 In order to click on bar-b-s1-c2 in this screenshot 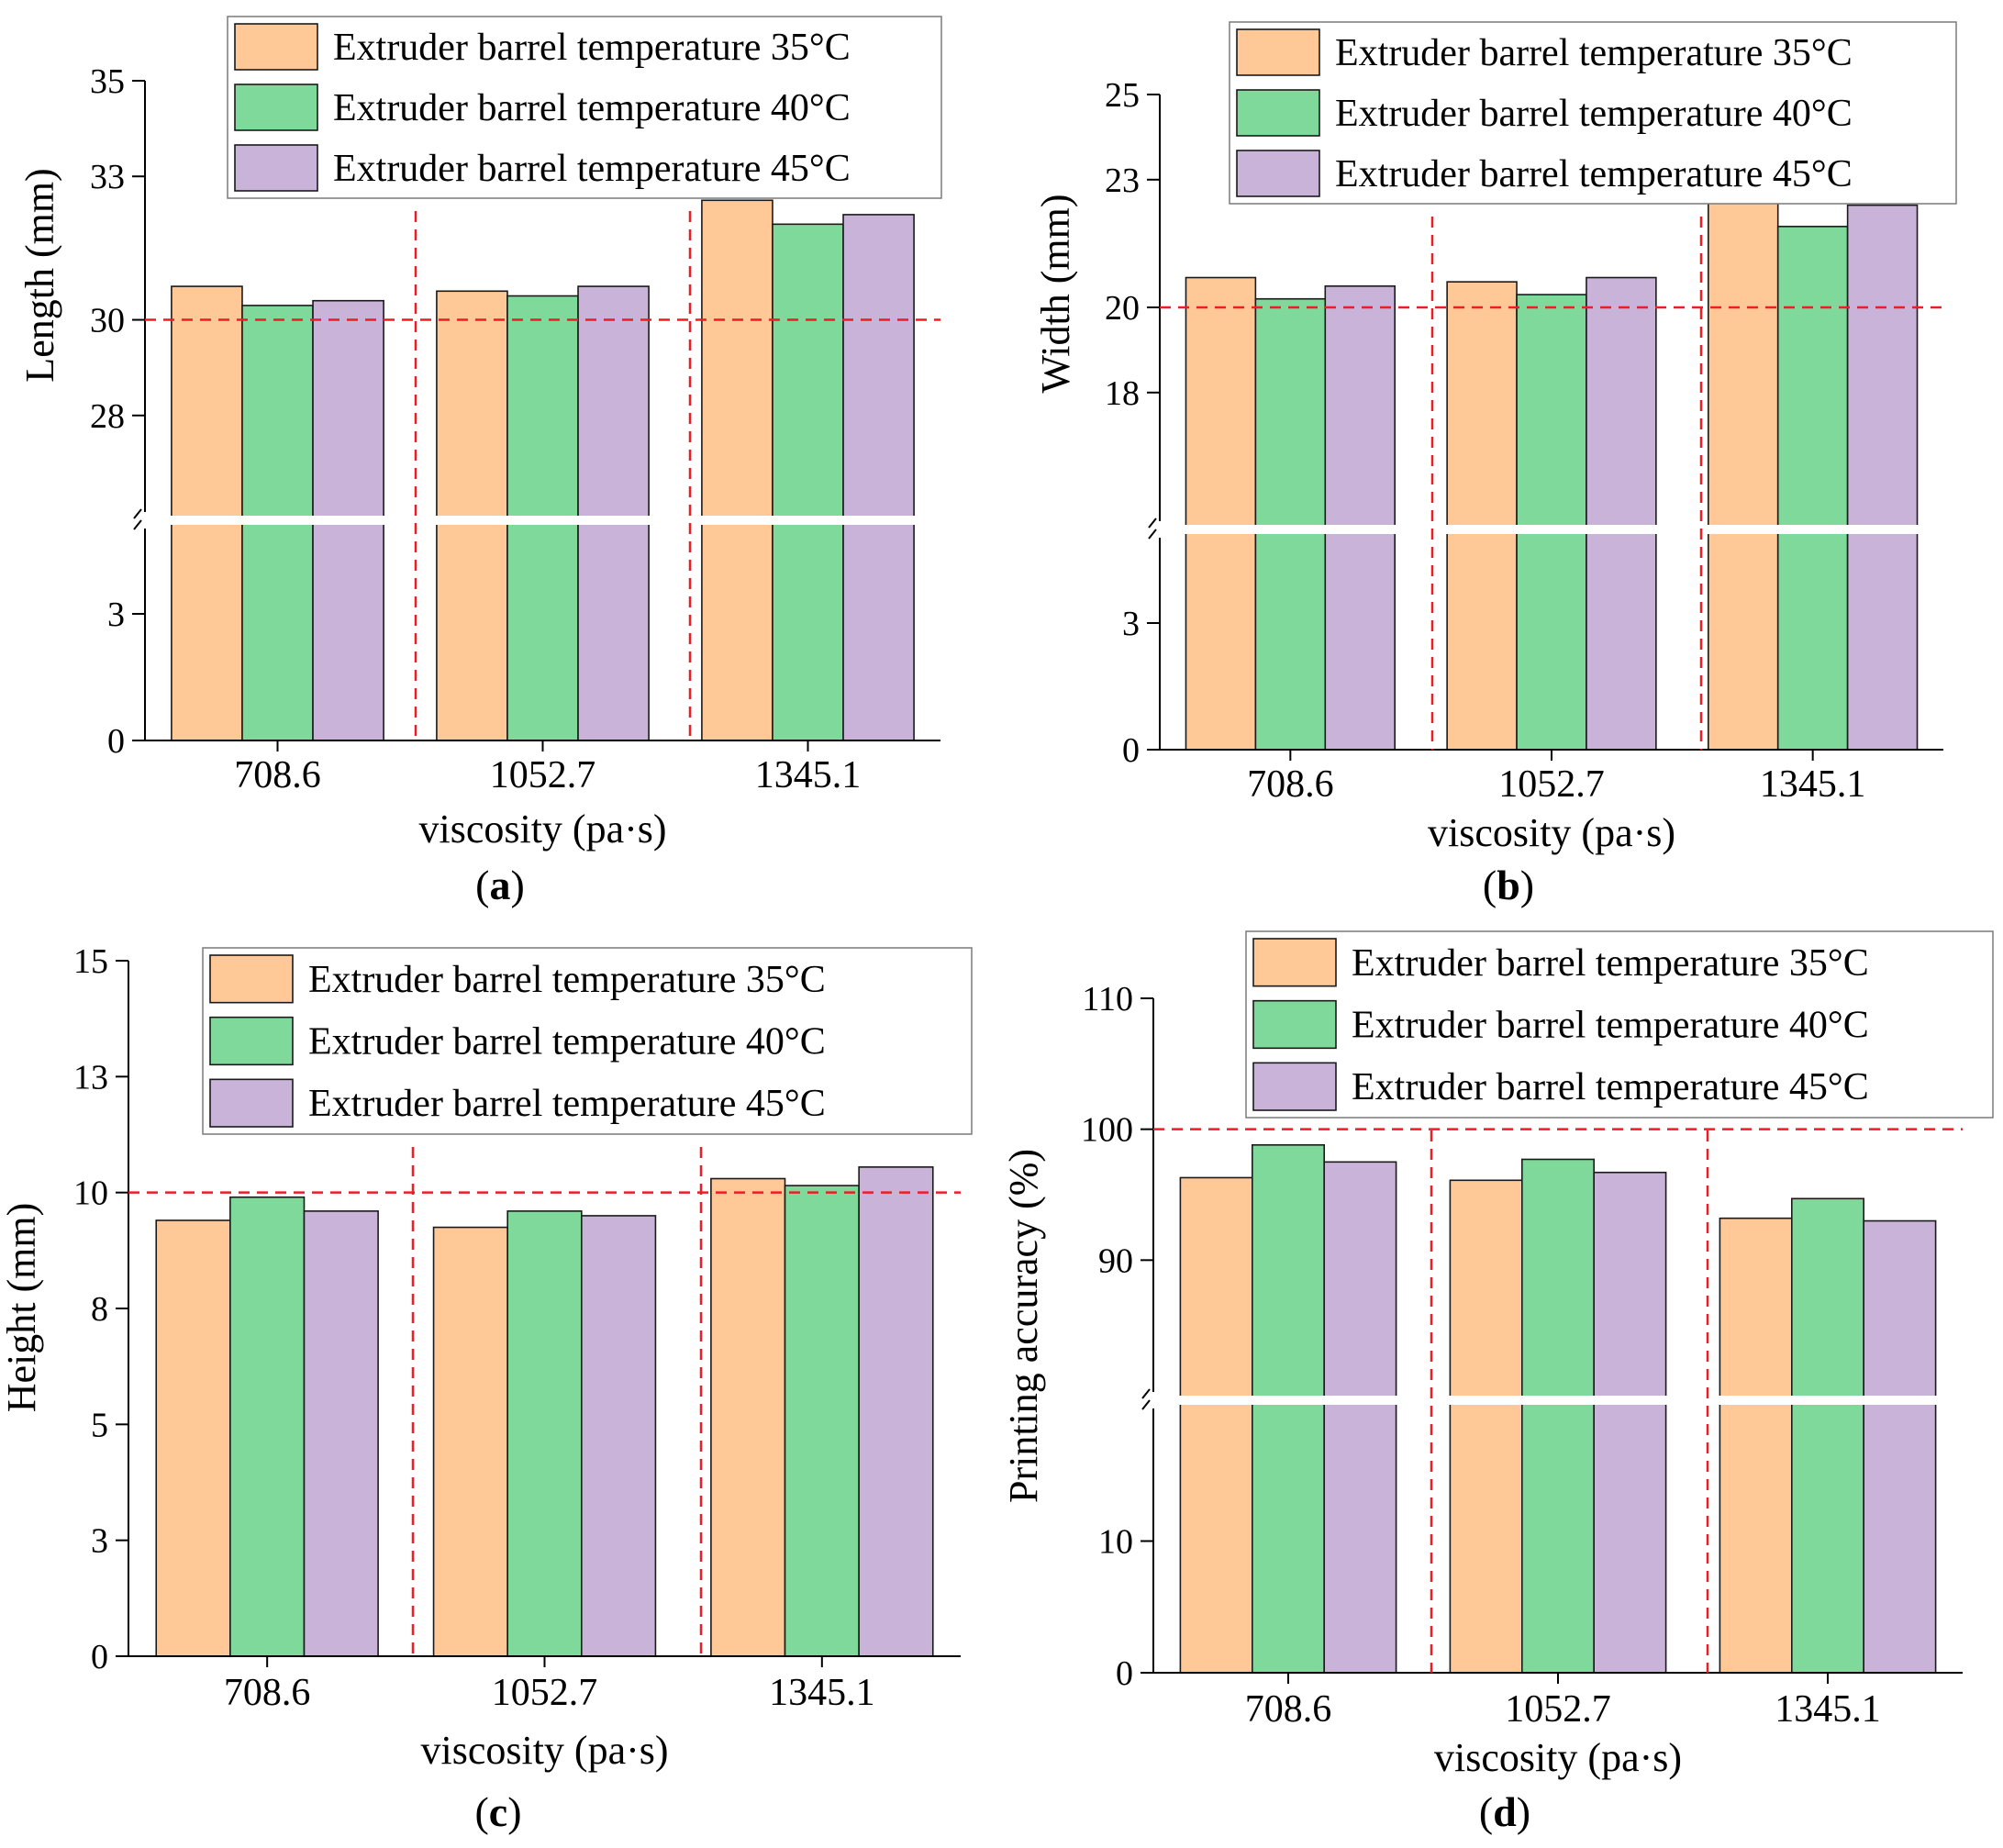, I will do `click(1812, 488)`.